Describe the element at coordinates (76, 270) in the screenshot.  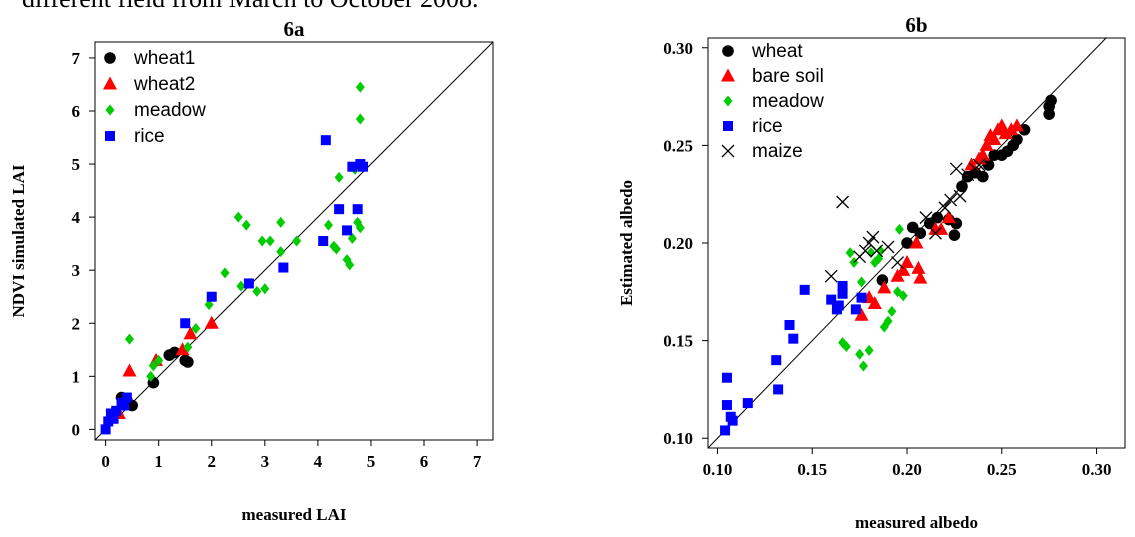
I see `y-tick-label: 3` at that location.